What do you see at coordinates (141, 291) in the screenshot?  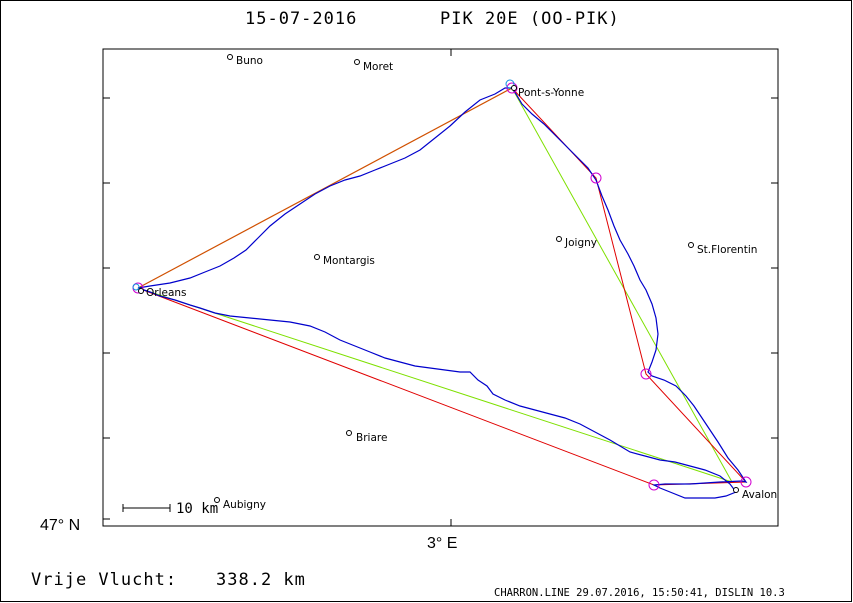 I see `town-marker-orleans` at bounding box center [141, 291].